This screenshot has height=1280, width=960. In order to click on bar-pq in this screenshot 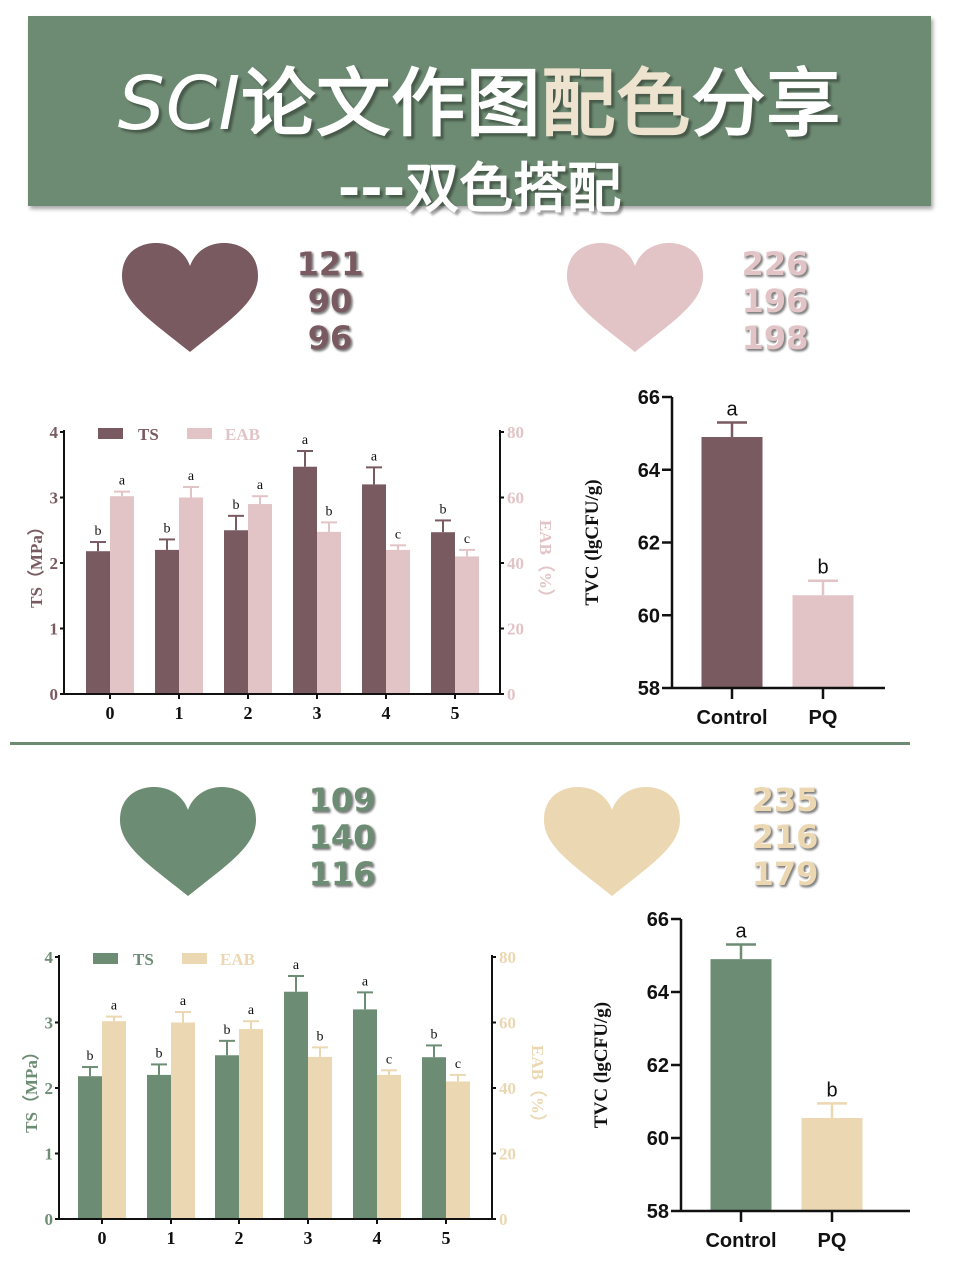, I will do `click(823, 641)`.